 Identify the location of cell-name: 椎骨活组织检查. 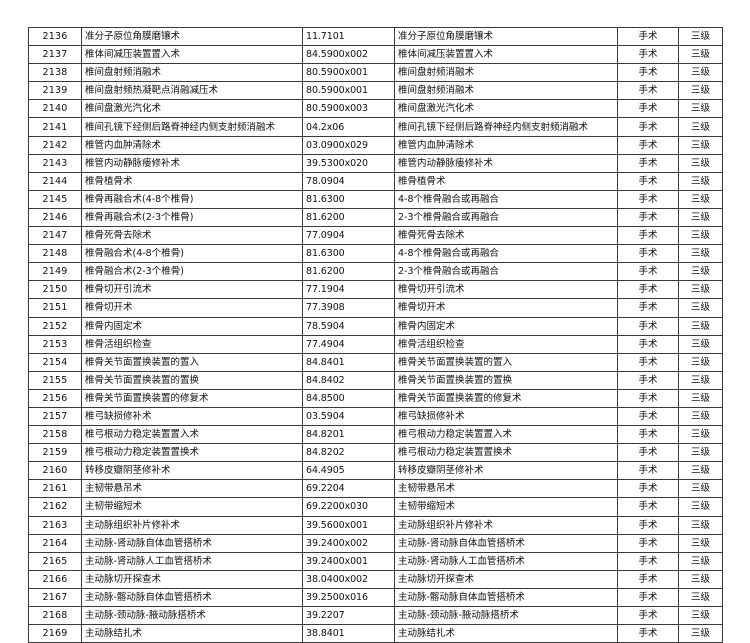
(192, 344).